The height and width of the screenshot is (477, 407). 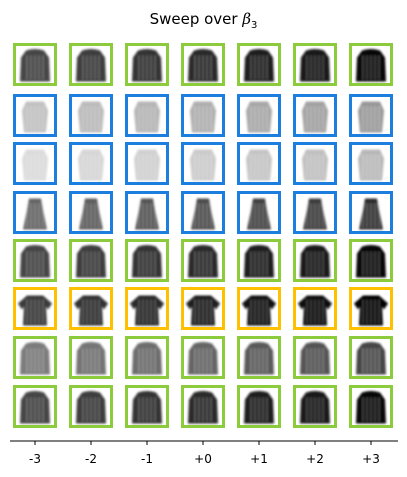 What do you see at coordinates (203, 459) in the screenshot?
I see `x-tick-label: +0` at bounding box center [203, 459].